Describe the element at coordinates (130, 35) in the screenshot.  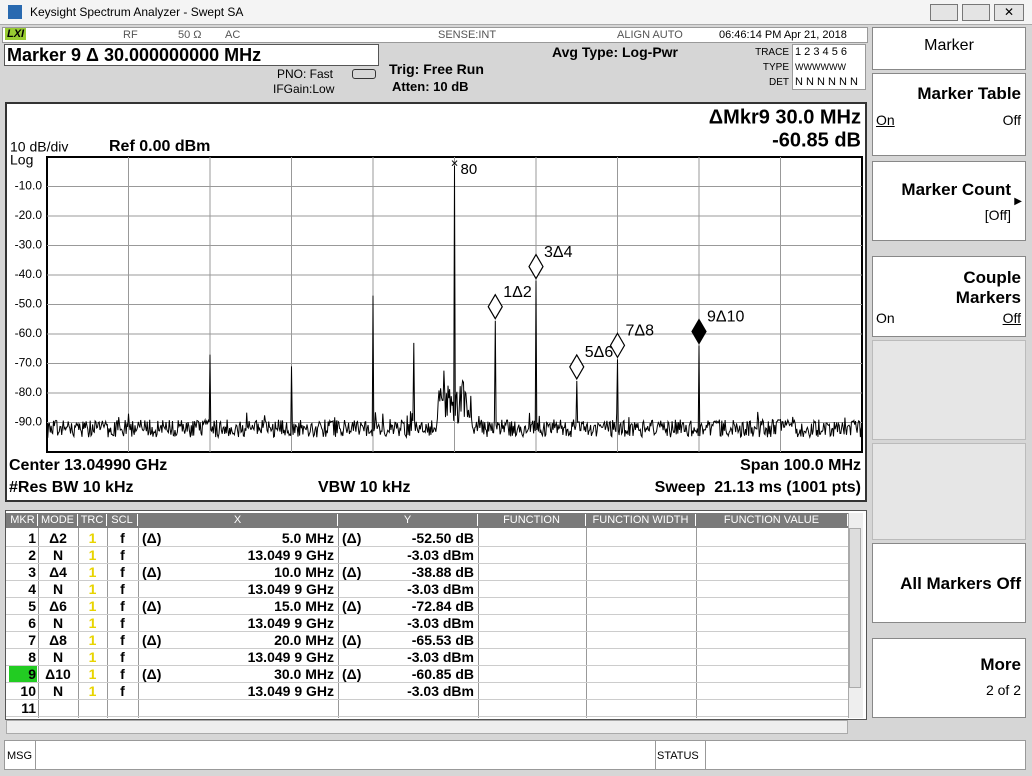
I see `rf: RF` at that location.